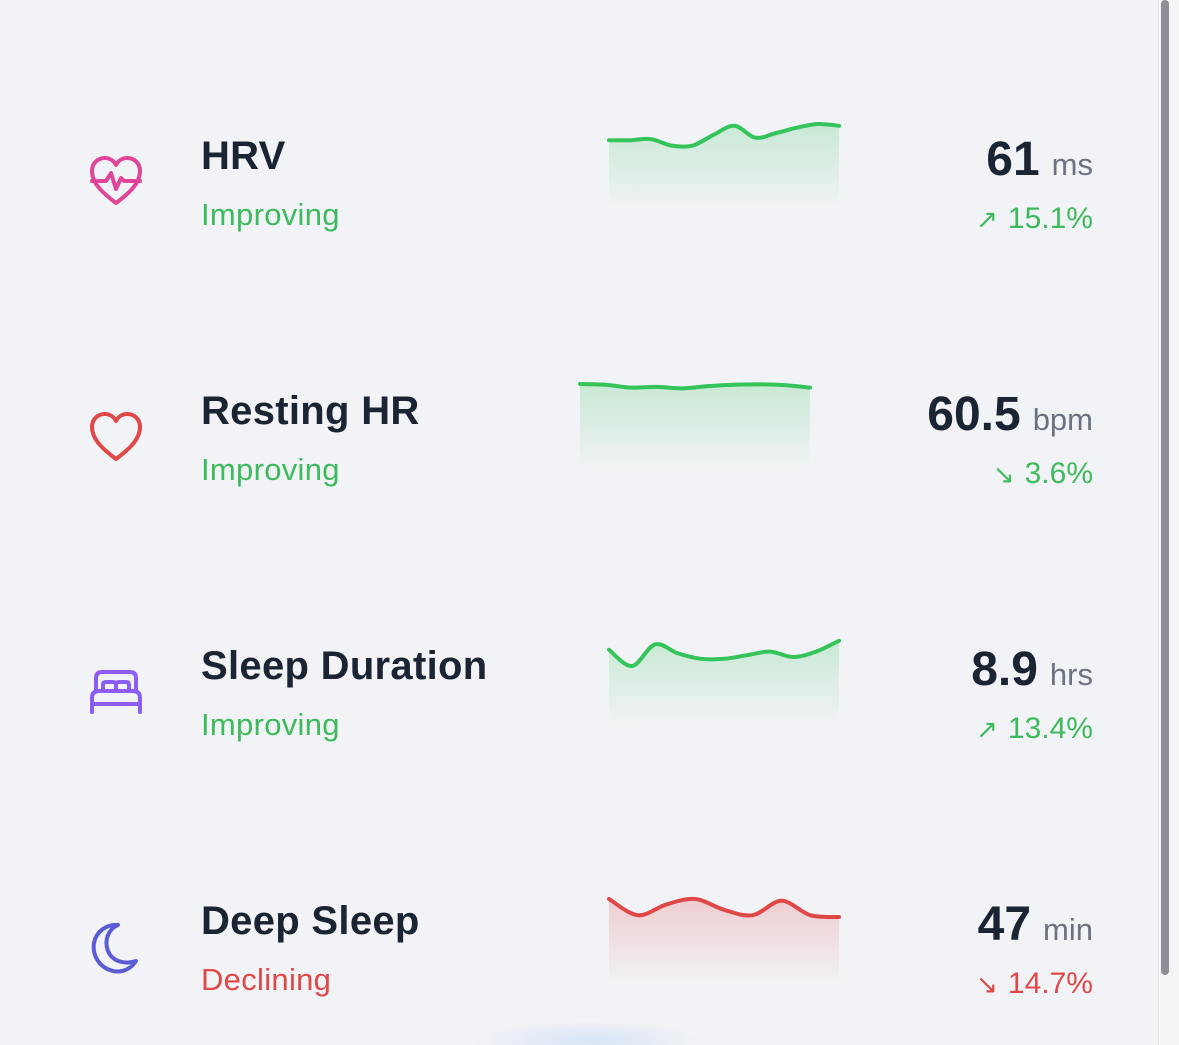 This screenshot has height=1045, width=1179. What do you see at coordinates (243, 156) in the screenshot?
I see `metric-name: HRV` at bounding box center [243, 156].